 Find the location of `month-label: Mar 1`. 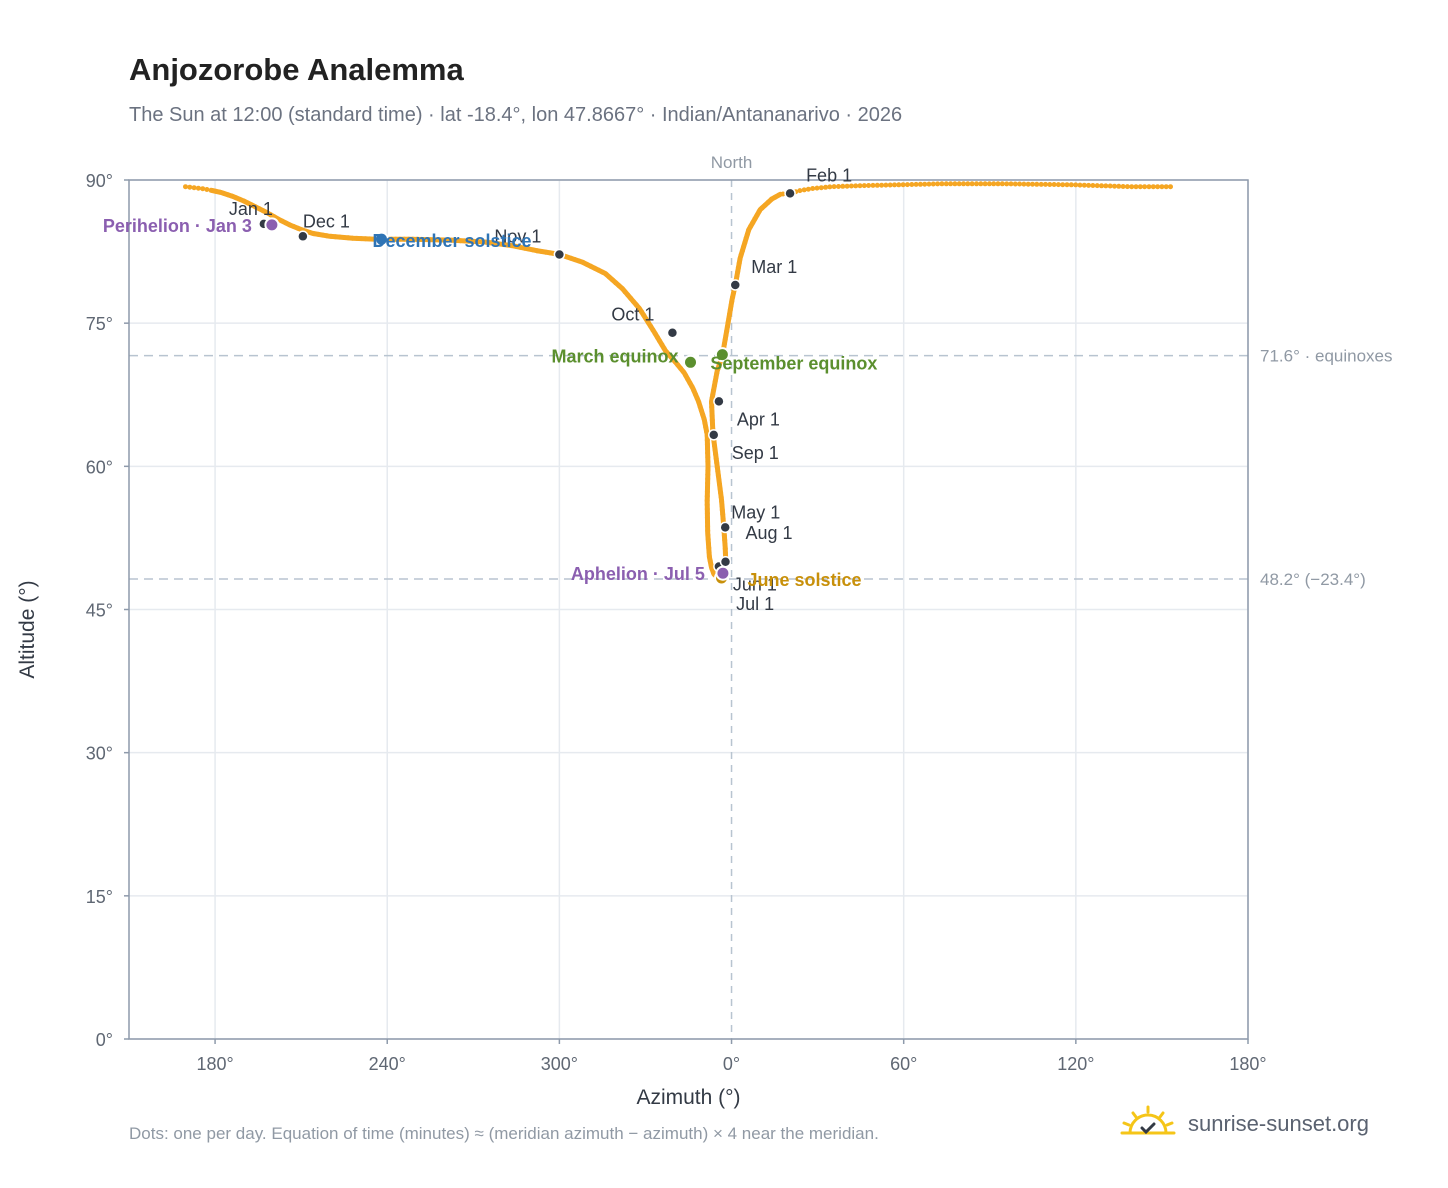

month-label: Mar 1 is located at coordinates (774, 267).